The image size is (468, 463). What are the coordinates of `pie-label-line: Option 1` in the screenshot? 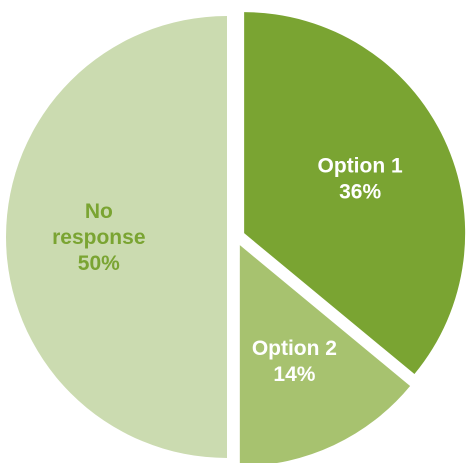 It's located at (360, 166).